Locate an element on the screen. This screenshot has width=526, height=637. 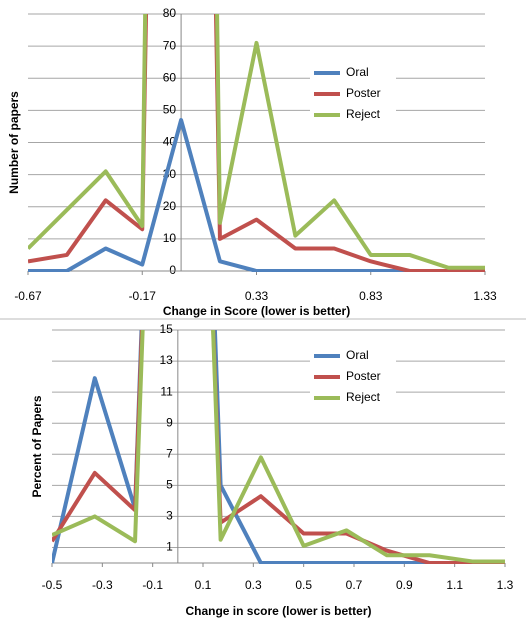
x-tick-label: 1.3 is located at coordinates (505, 585).